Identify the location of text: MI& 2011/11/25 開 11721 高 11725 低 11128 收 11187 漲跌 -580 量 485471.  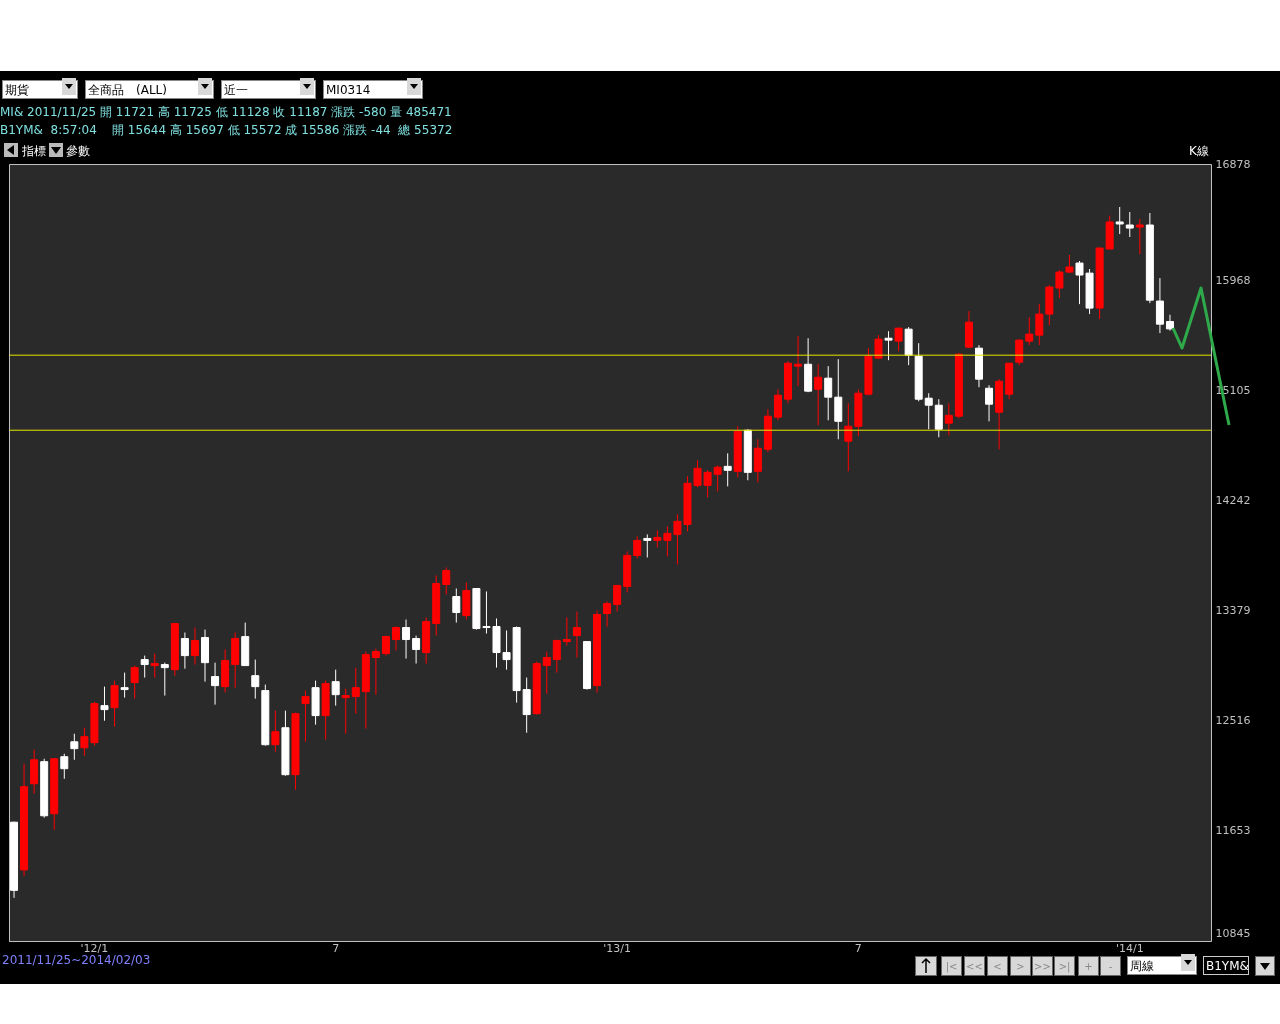
(226, 112).